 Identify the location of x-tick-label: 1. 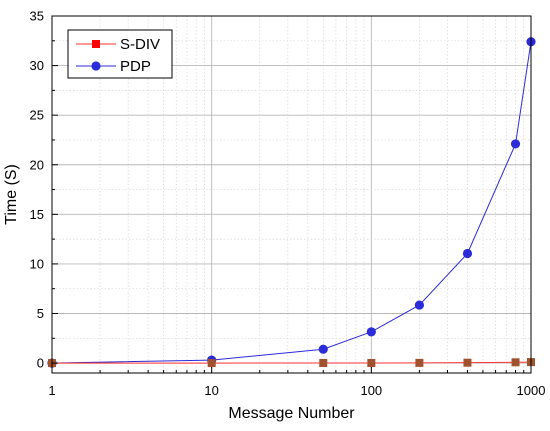
(51, 390).